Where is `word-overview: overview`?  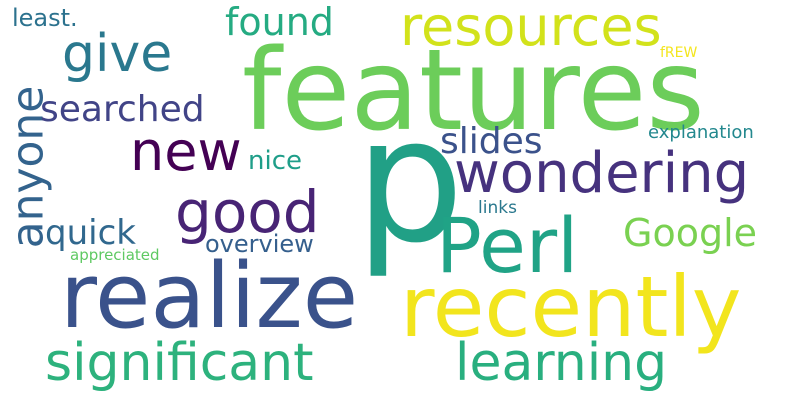
word-overview: overview is located at coordinates (259, 244).